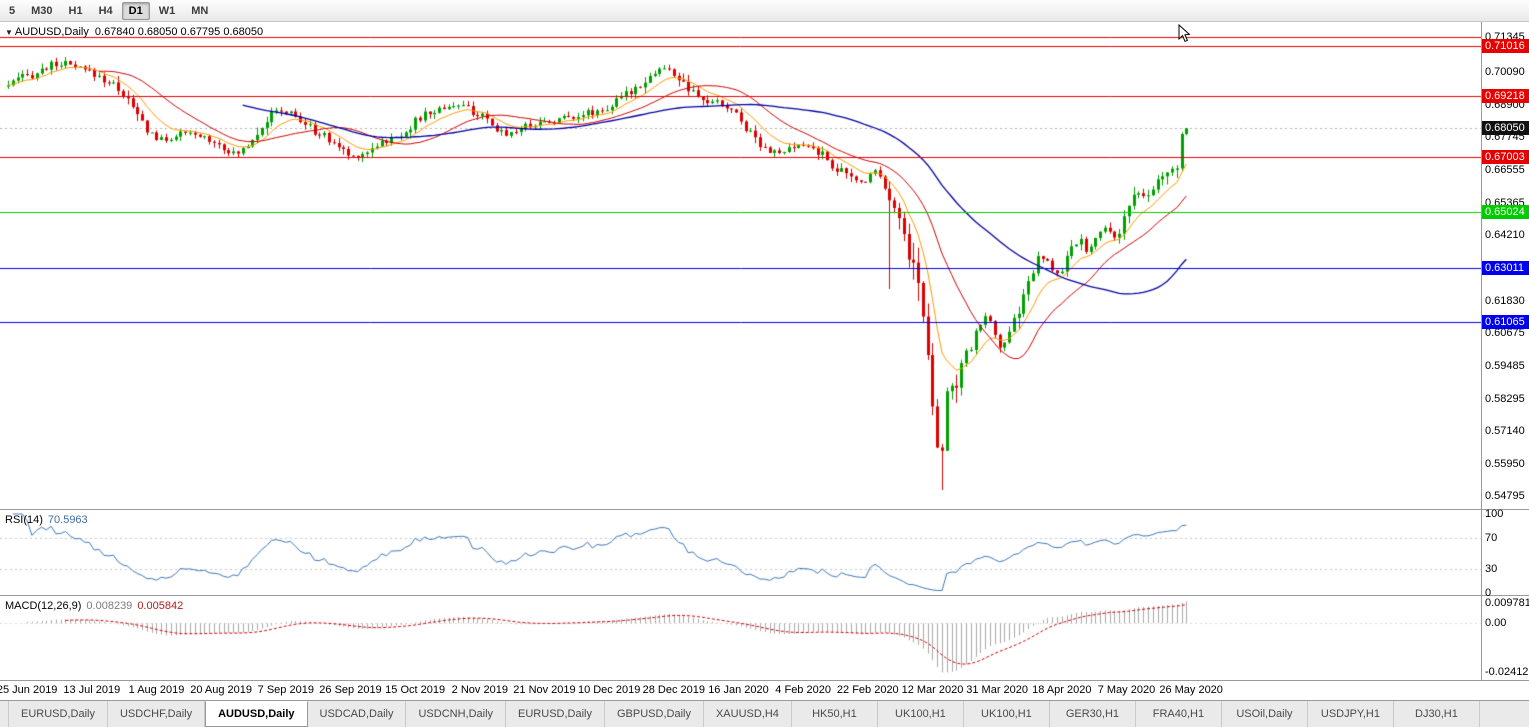  I want to click on tab-ger30-h1: GER30,H1, so click(1093, 714).